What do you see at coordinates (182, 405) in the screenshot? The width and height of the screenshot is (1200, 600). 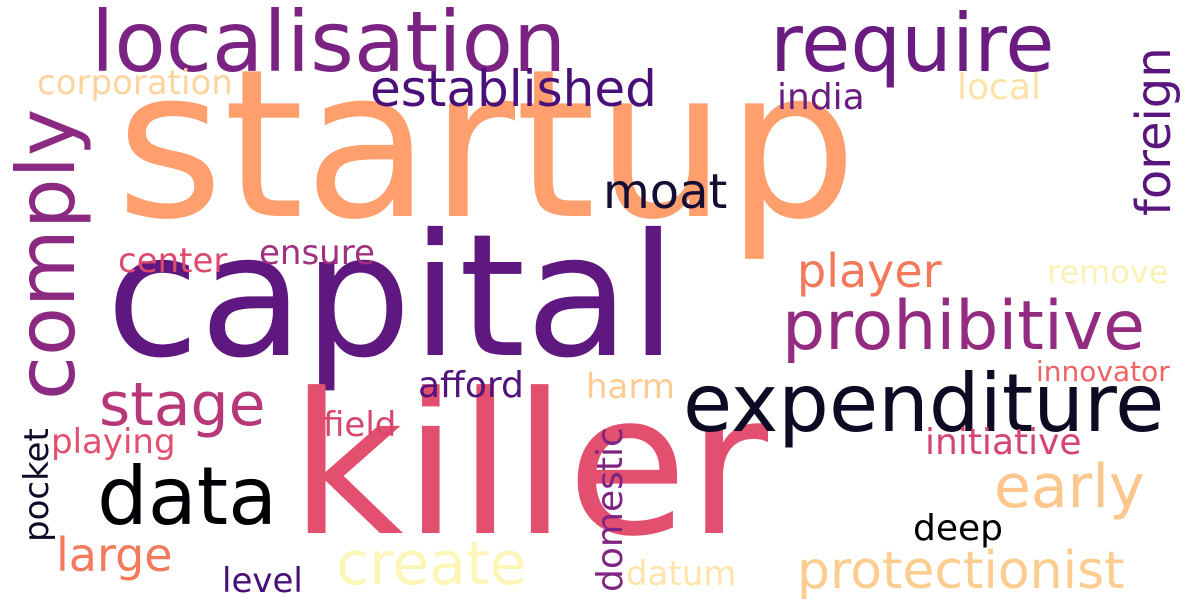 I see `word-stage: stage` at bounding box center [182, 405].